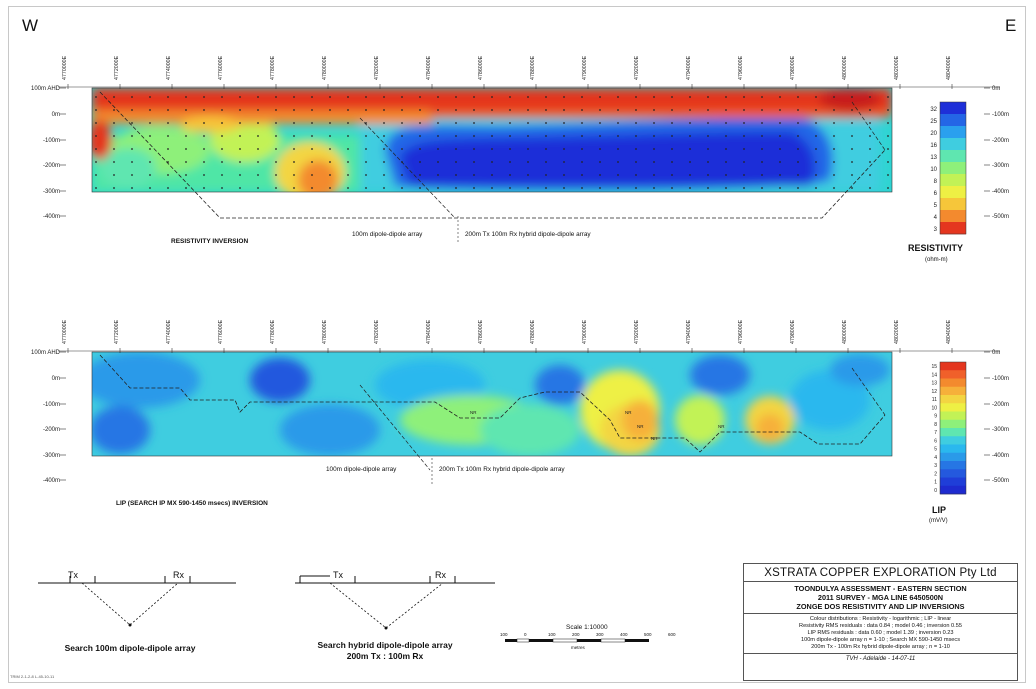  What do you see at coordinates (934, 392) in the screenshot?
I see `lip-colorbar-tick: 12` at bounding box center [934, 392].